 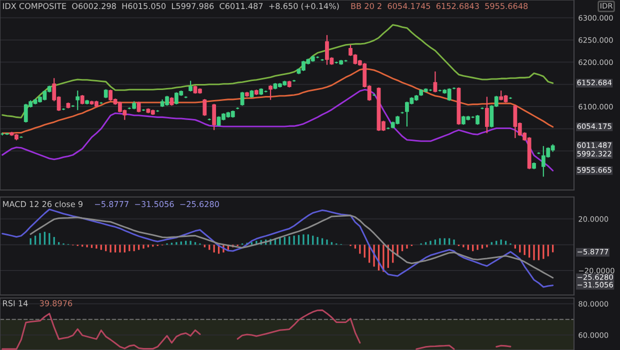 I want to click on chart-subtitle: BB 20 2 6054.1745 6152.6843 5955.6648, so click(x=439, y=6).